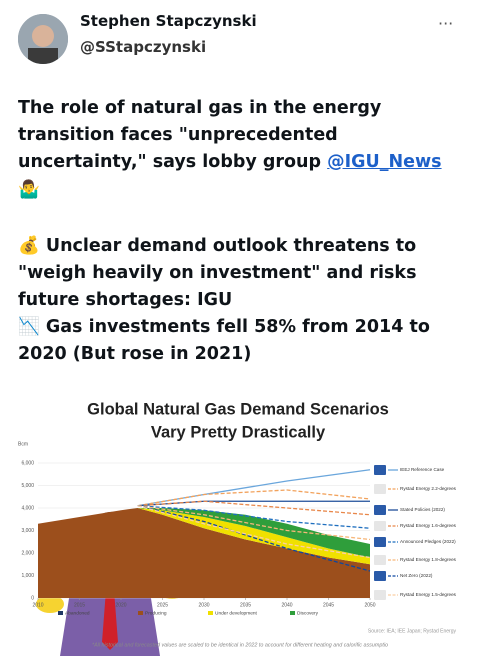 The height and width of the screenshot is (656, 480). Describe the element at coordinates (369, 605) in the screenshot. I see `x-tick-label: 2050` at that location.